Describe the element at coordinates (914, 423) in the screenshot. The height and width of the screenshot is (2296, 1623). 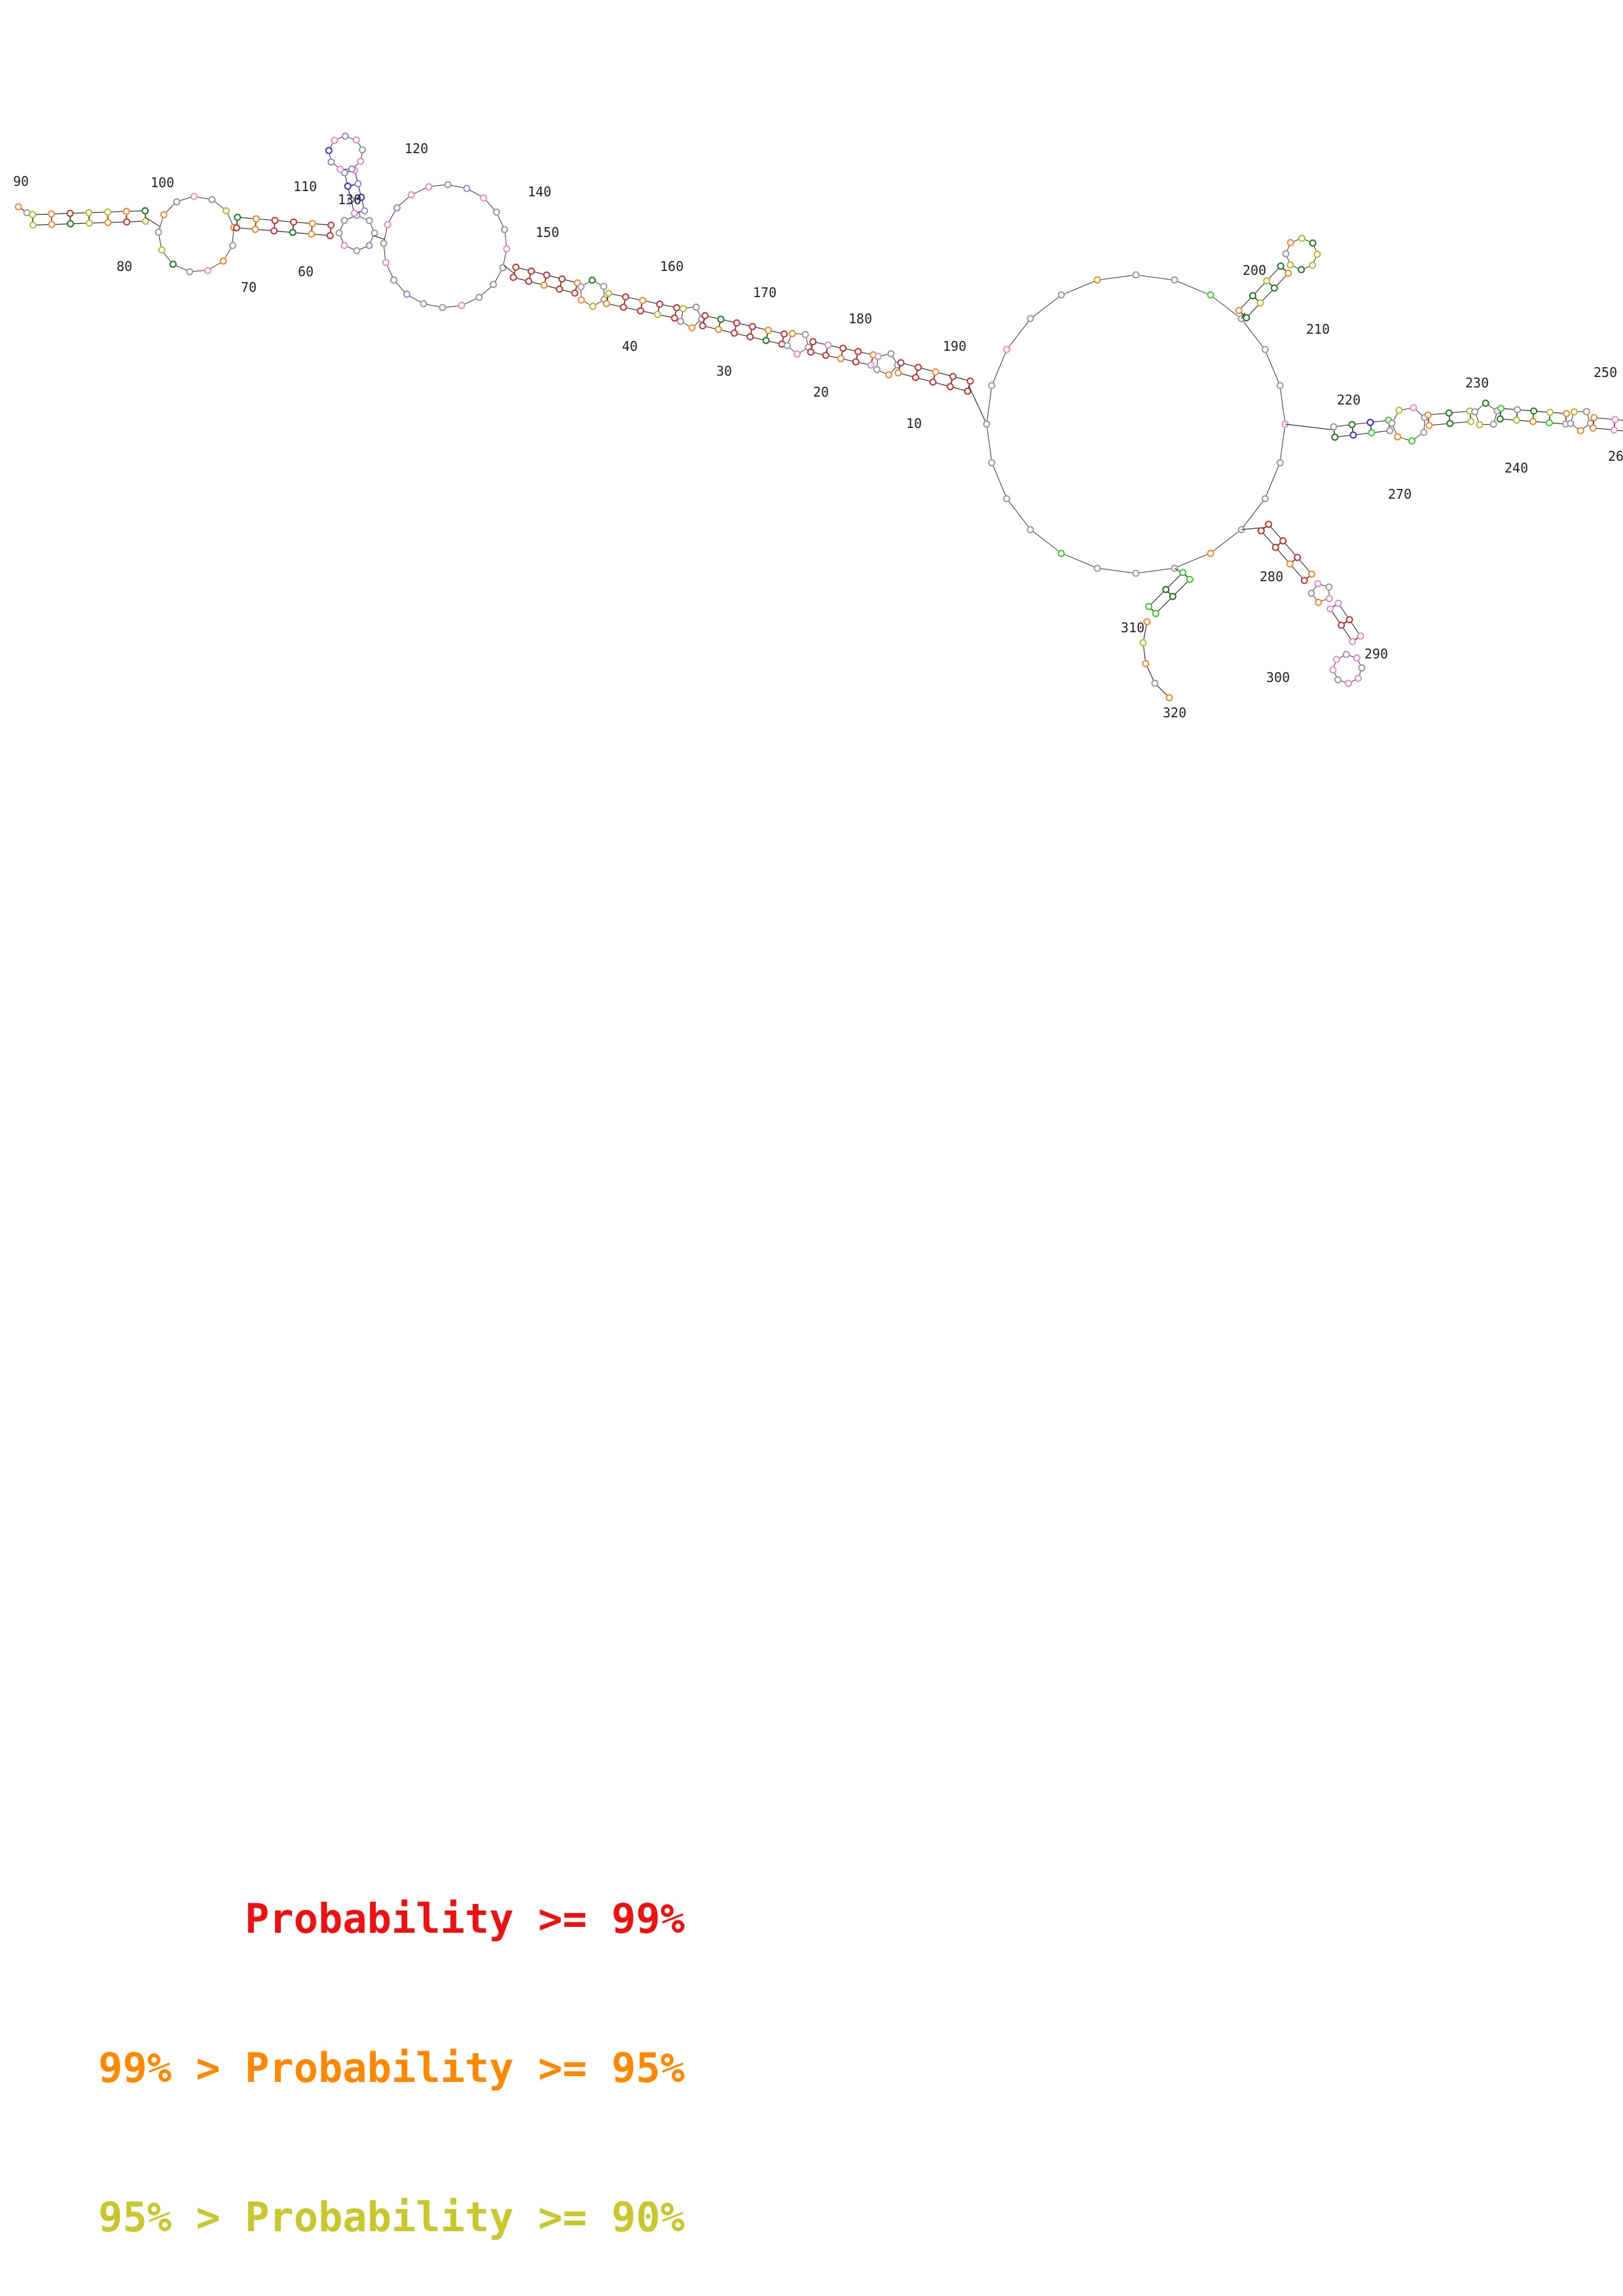
I see `svg-text: 10` at that location.